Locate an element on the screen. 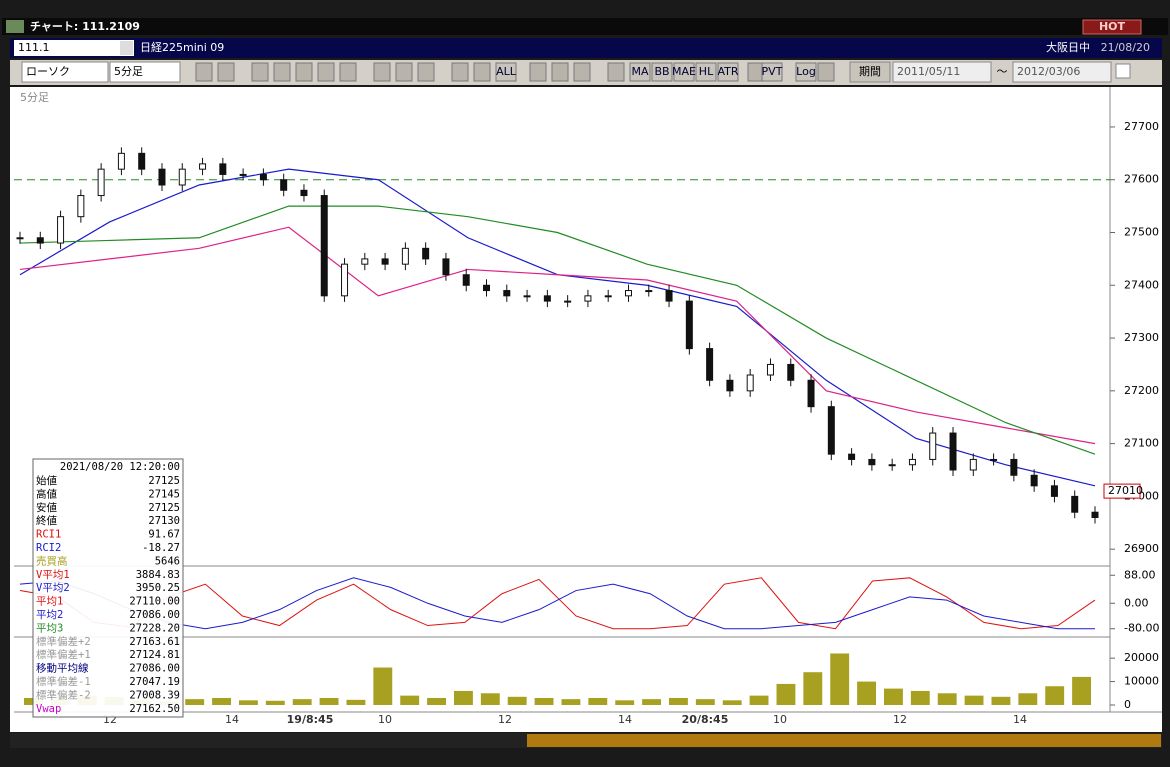 The width and height of the screenshot is (1170, 767). hot-button is located at coordinates (1112, 27).